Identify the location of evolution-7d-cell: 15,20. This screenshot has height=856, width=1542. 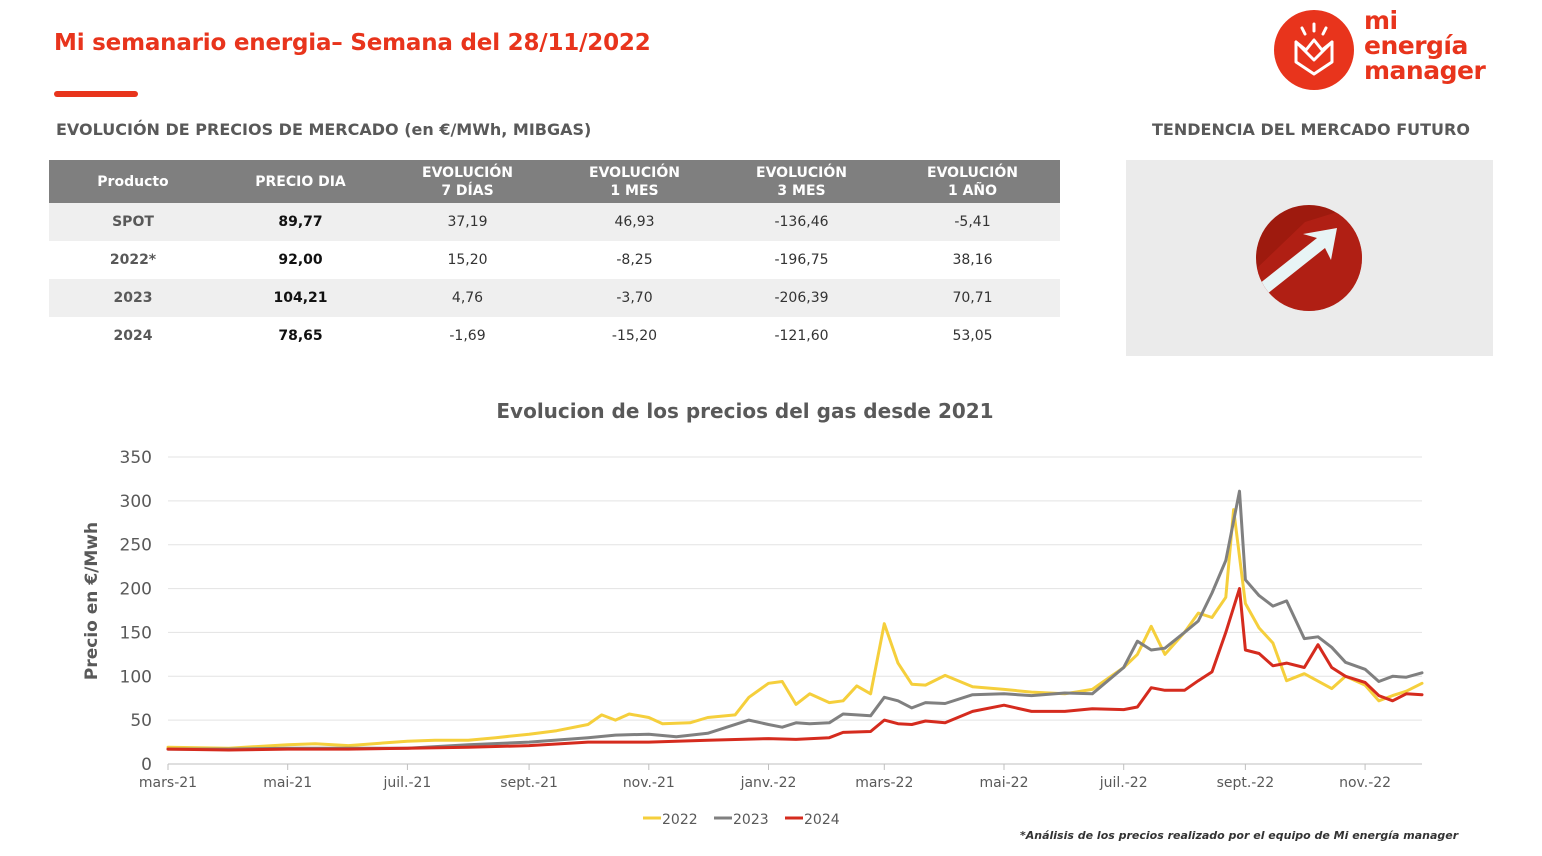
(467, 260).